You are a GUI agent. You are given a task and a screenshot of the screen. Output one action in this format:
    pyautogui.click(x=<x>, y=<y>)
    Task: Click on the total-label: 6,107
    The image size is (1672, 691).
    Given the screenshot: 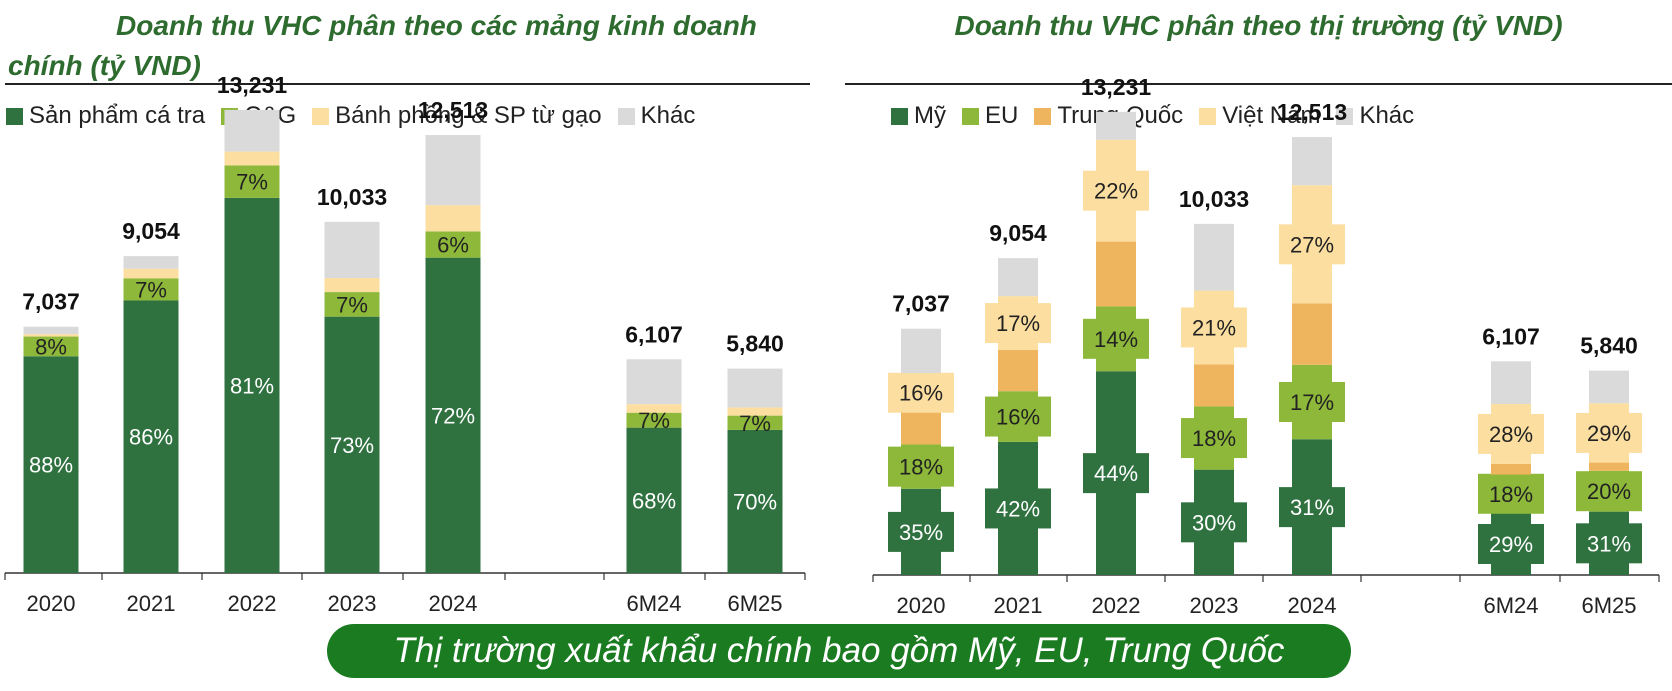 What is the action you would take?
    pyautogui.click(x=1511, y=336)
    